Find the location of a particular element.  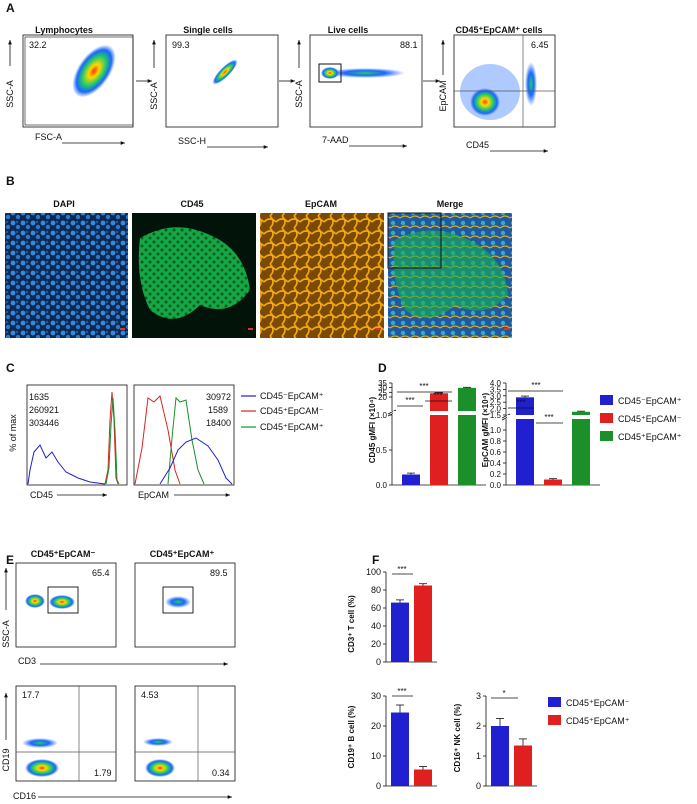

gmfi-value: 1635 is located at coordinates (39, 397).